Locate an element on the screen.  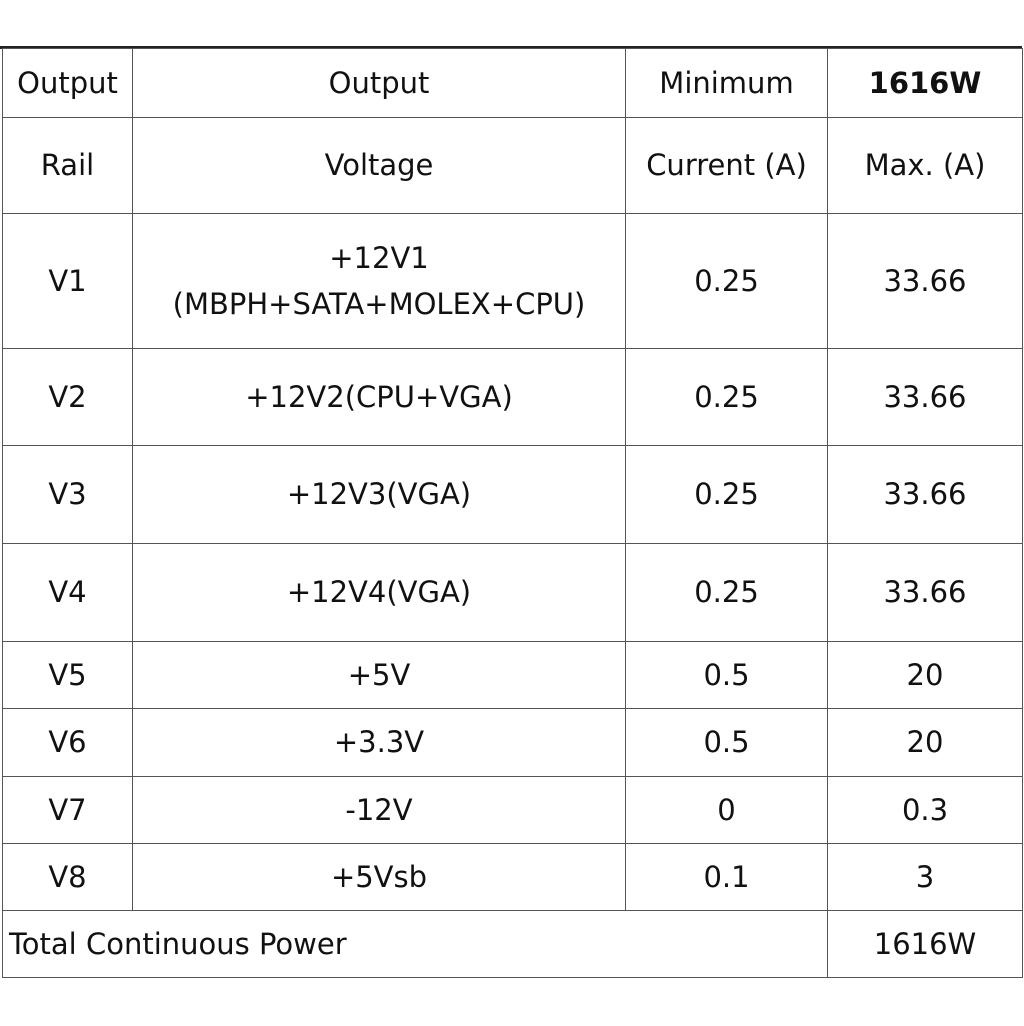
footer-label: Total Continuous Power is located at coordinates (178, 943).